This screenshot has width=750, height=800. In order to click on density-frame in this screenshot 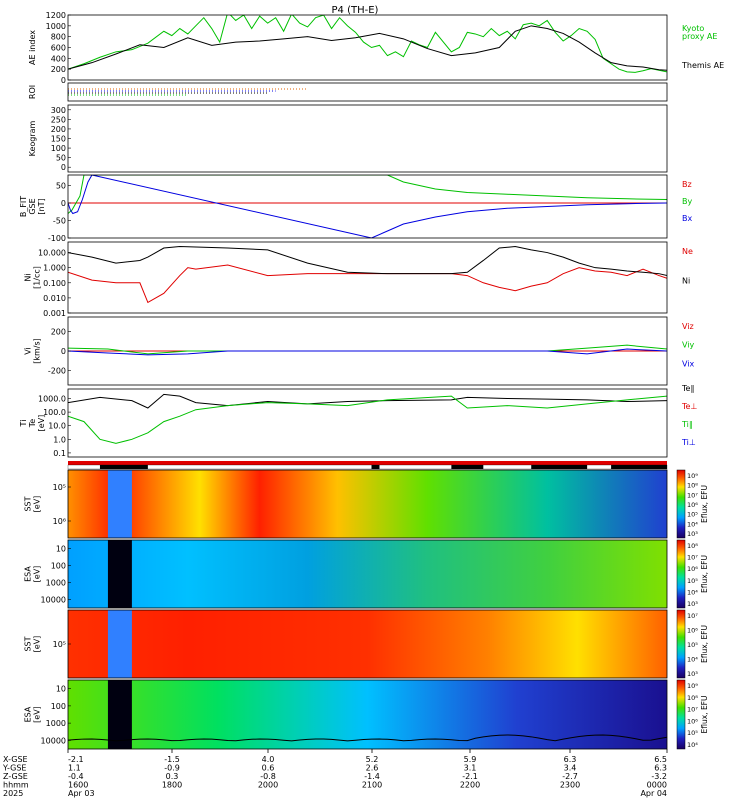, I will do `click(367, 277)`.